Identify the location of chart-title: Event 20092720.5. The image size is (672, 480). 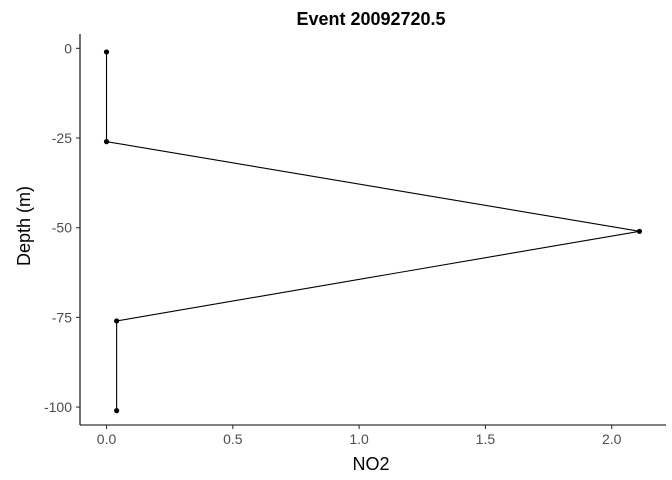
(370, 19).